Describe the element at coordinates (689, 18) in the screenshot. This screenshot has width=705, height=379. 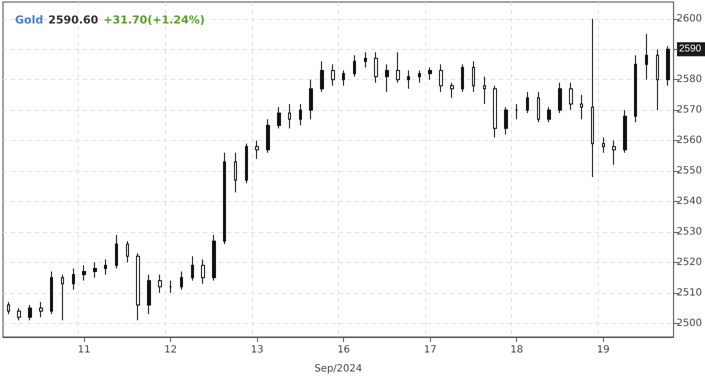
I see `y-tick-label: 2600` at that location.